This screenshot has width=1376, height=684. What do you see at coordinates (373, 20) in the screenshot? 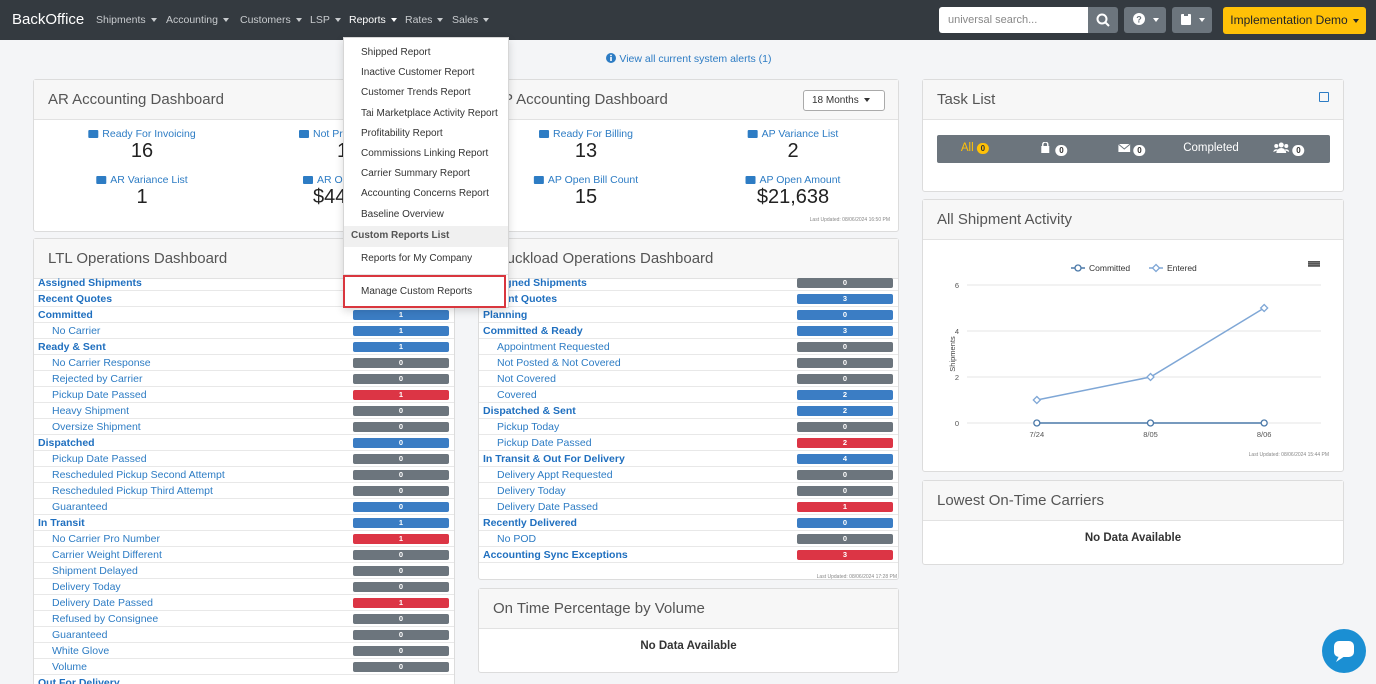
I see `nav-menu: Reports` at bounding box center [373, 20].